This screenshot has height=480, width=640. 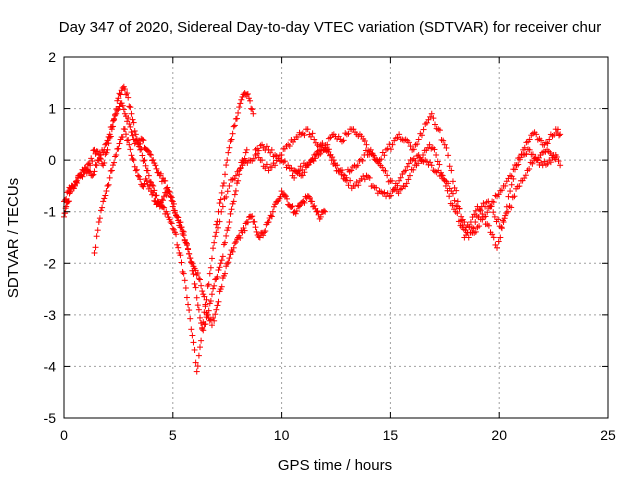 I want to click on y-tick-label: -1, so click(x=50, y=212).